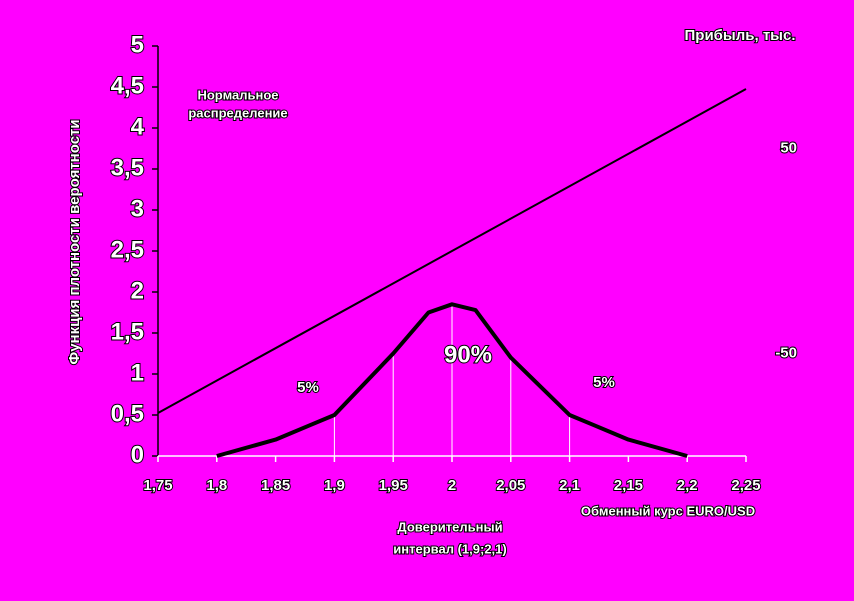 This screenshot has width=854, height=601. What do you see at coordinates (628, 485) in the screenshot?
I see `x-tick-label: 2,15` at bounding box center [628, 485].